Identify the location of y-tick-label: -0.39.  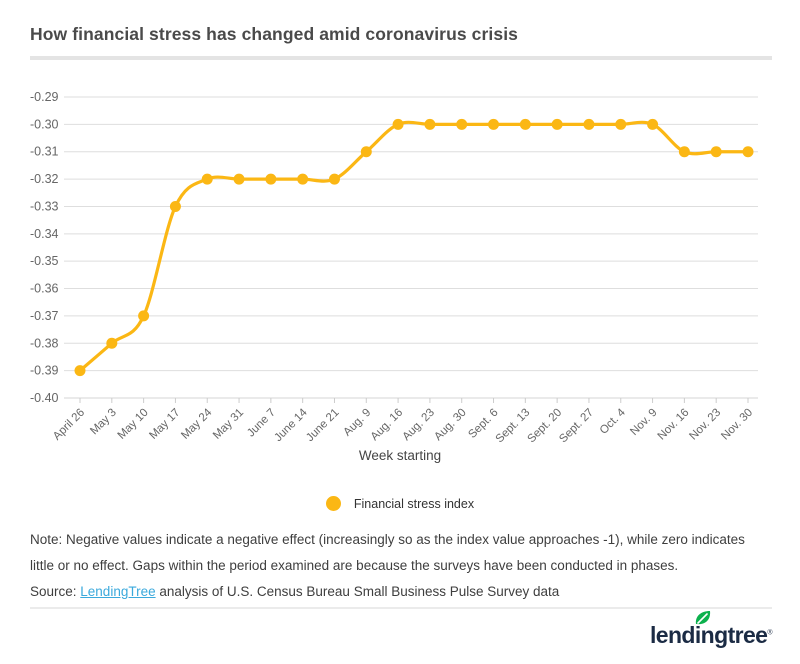
(44, 371).